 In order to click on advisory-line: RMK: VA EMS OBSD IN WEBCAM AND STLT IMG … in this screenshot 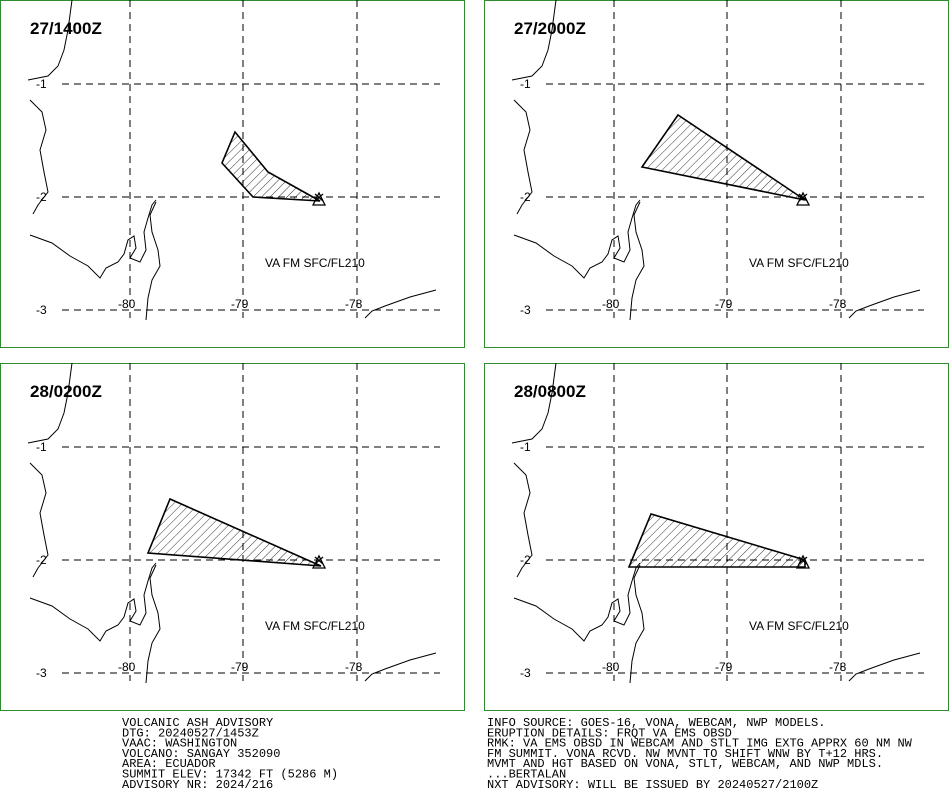, I will do `click(700, 744)`.